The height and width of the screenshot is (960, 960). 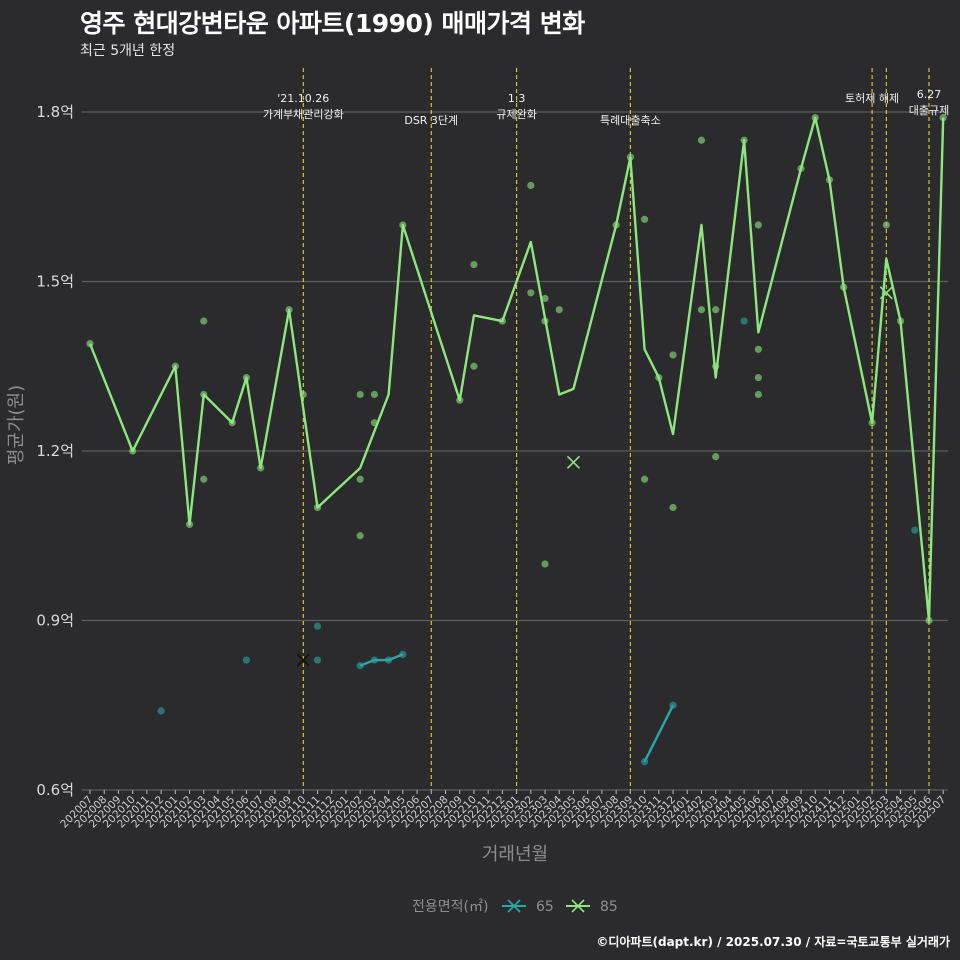 What do you see at coordinates (450, 907) in the screenshot?
I see `legend-title: 전용면적(㎡)` at bounding box center [450, 907].